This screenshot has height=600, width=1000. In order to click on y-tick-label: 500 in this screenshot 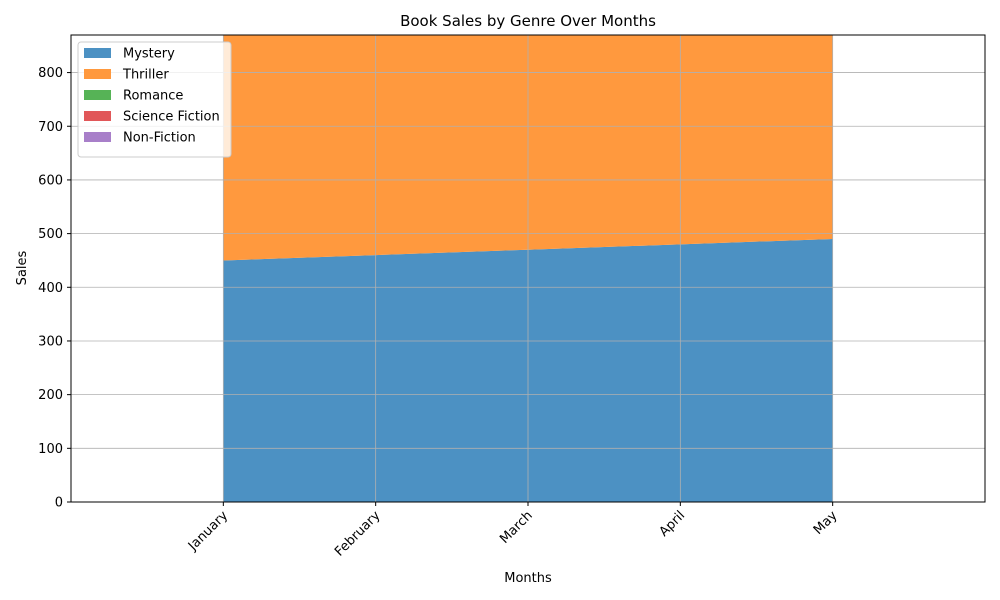, I will do `click(50, 234)`.